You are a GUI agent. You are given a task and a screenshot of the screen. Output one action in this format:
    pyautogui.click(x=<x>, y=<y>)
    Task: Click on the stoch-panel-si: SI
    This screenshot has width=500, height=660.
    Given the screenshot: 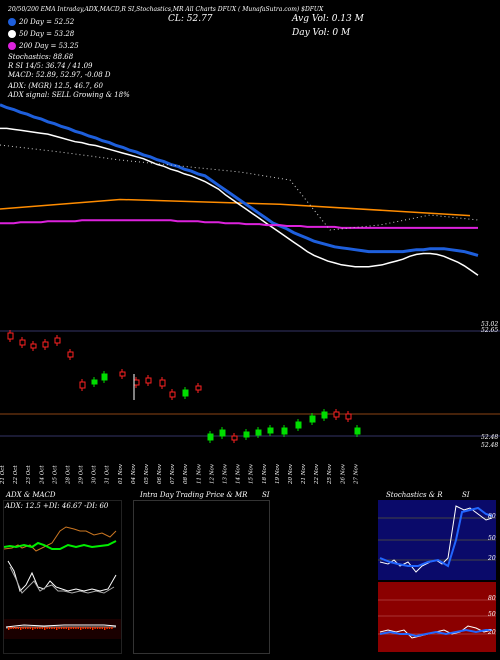 What is the action you would take?
    pyautogui.click(x=466, y=495)
    